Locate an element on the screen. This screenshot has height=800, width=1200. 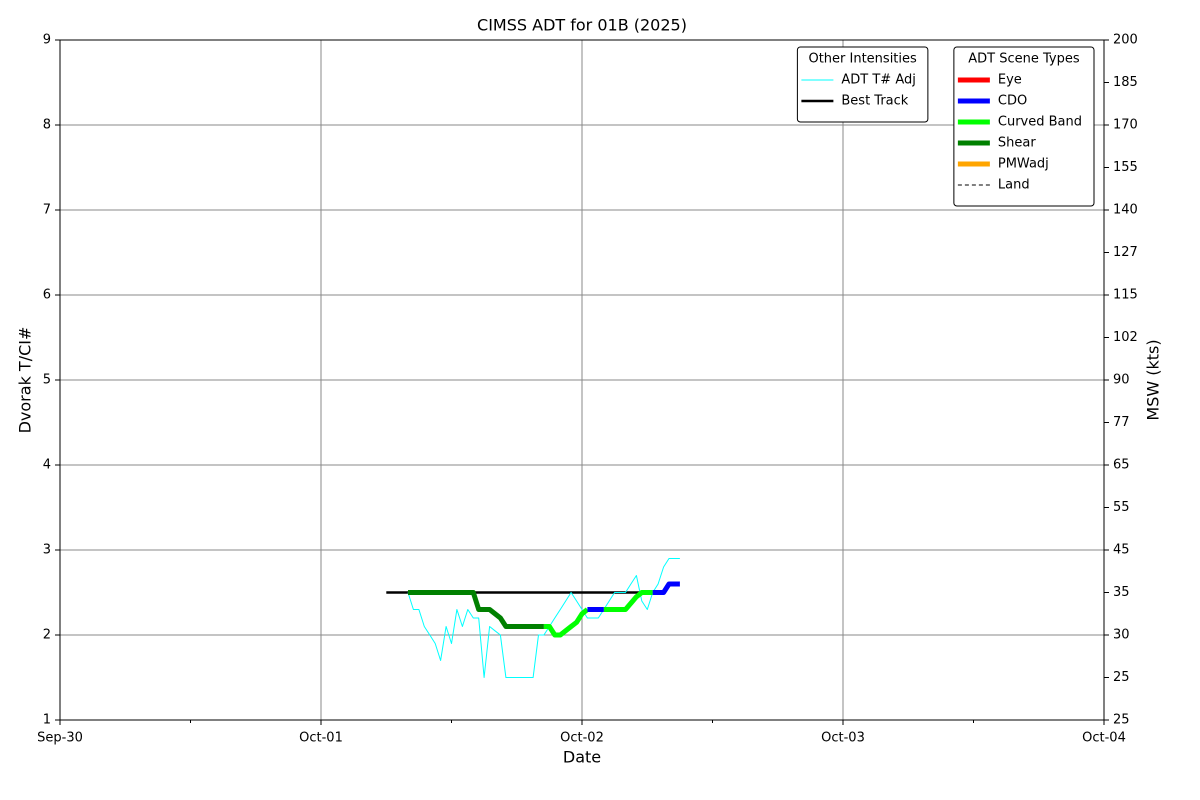
y2-tick-label: 140 is located at coordinates (1125, 210).